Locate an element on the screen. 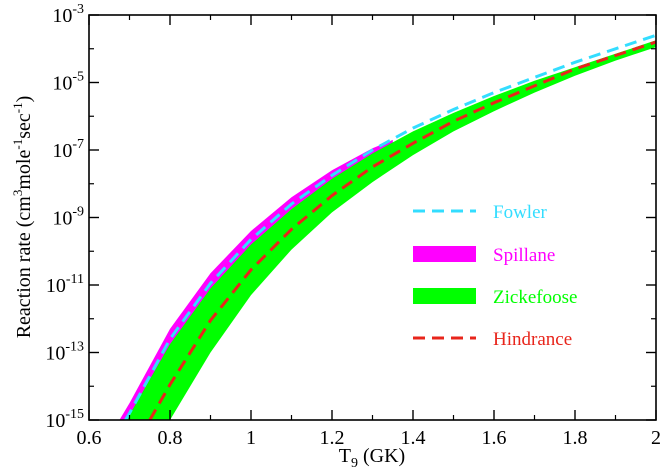 The height and width of the screenshot is (467, 672). y-tick-label: 10⁻⁹ is located at coordinates (68, 217).